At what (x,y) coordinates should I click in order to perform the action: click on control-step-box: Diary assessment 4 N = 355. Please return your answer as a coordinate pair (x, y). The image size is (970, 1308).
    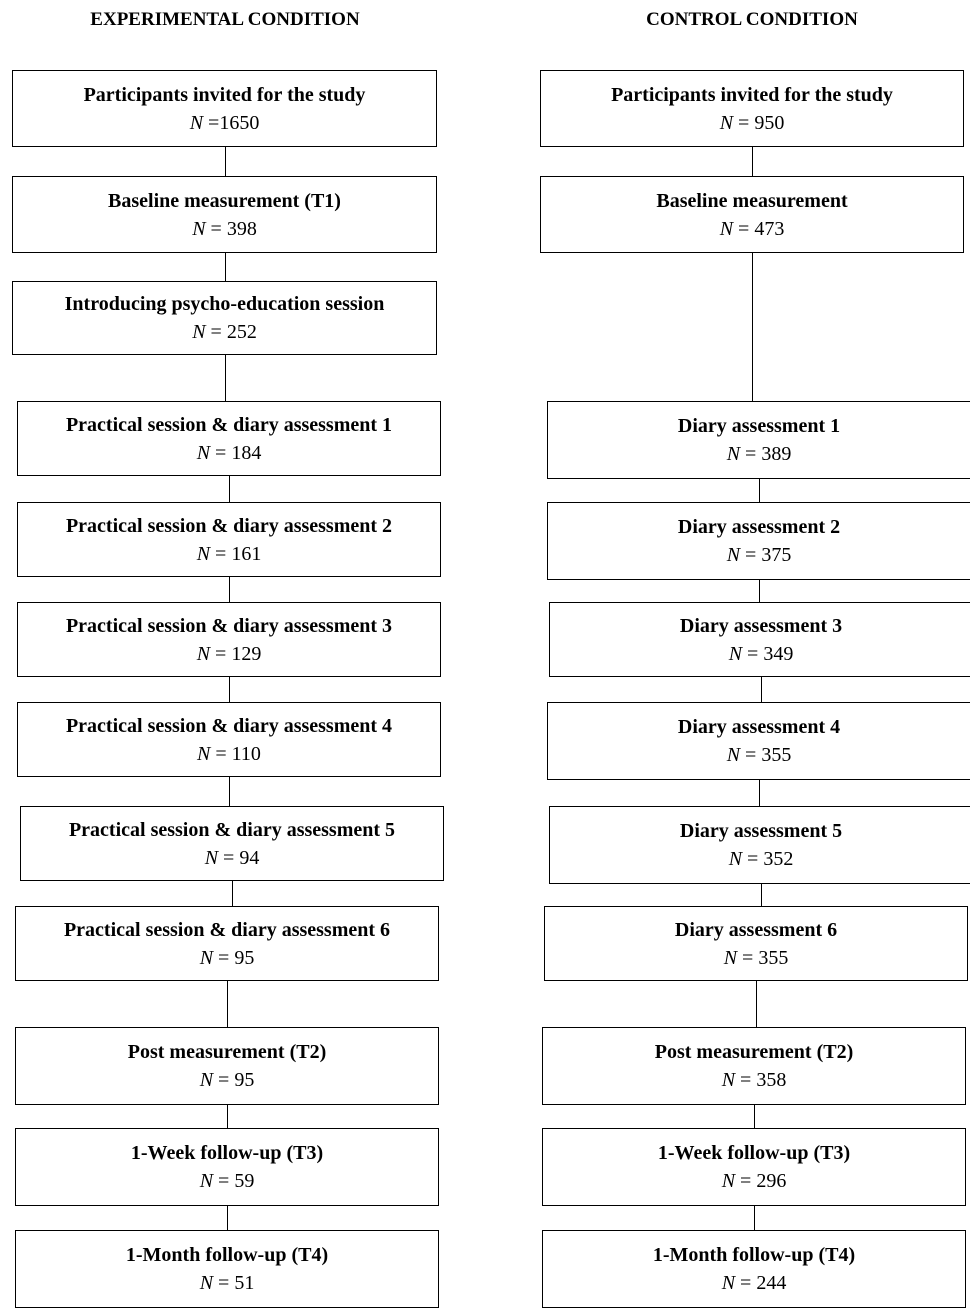
    Looking at the image, I should click on (758, 741).